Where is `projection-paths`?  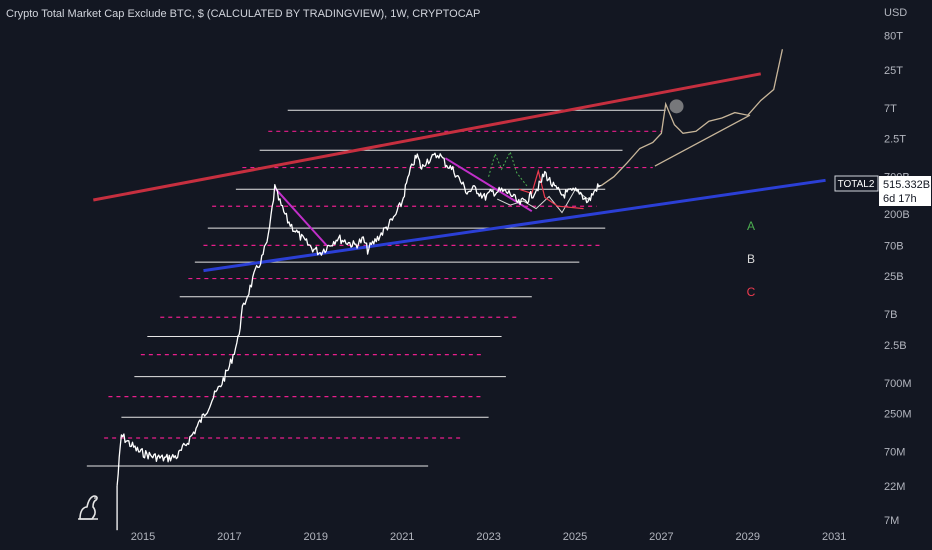 projection-paths is located at coordinates (636, 131).